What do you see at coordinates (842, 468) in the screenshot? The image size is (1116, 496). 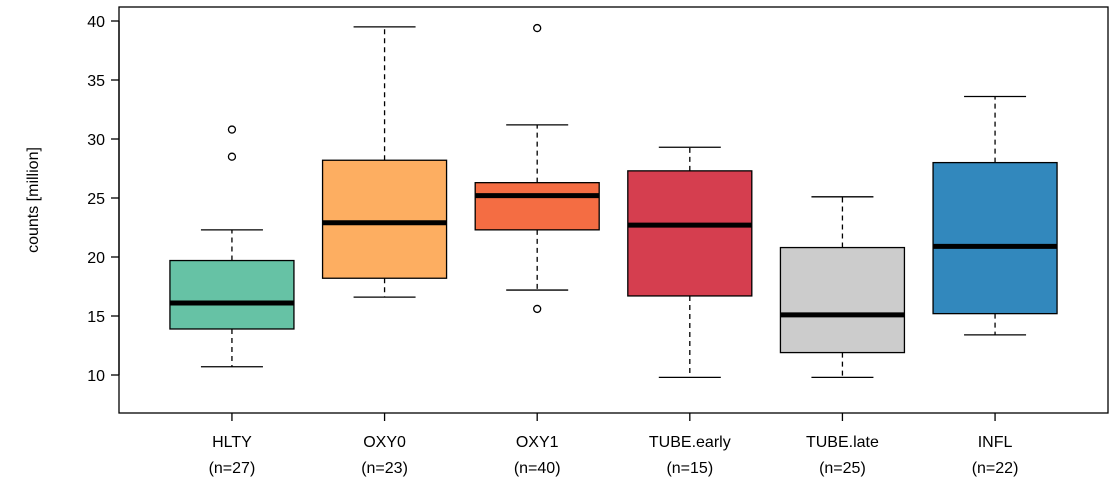 I see `x-tick-count-label: (n=25)` at bounding box center [842, 468].